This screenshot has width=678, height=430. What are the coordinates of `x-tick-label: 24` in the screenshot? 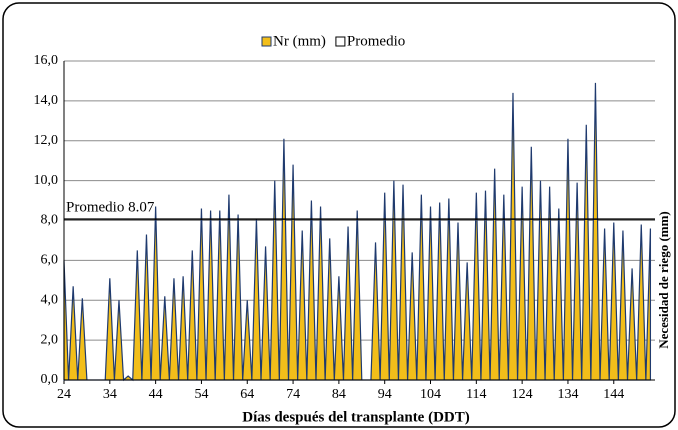 It's located at (64, 394).